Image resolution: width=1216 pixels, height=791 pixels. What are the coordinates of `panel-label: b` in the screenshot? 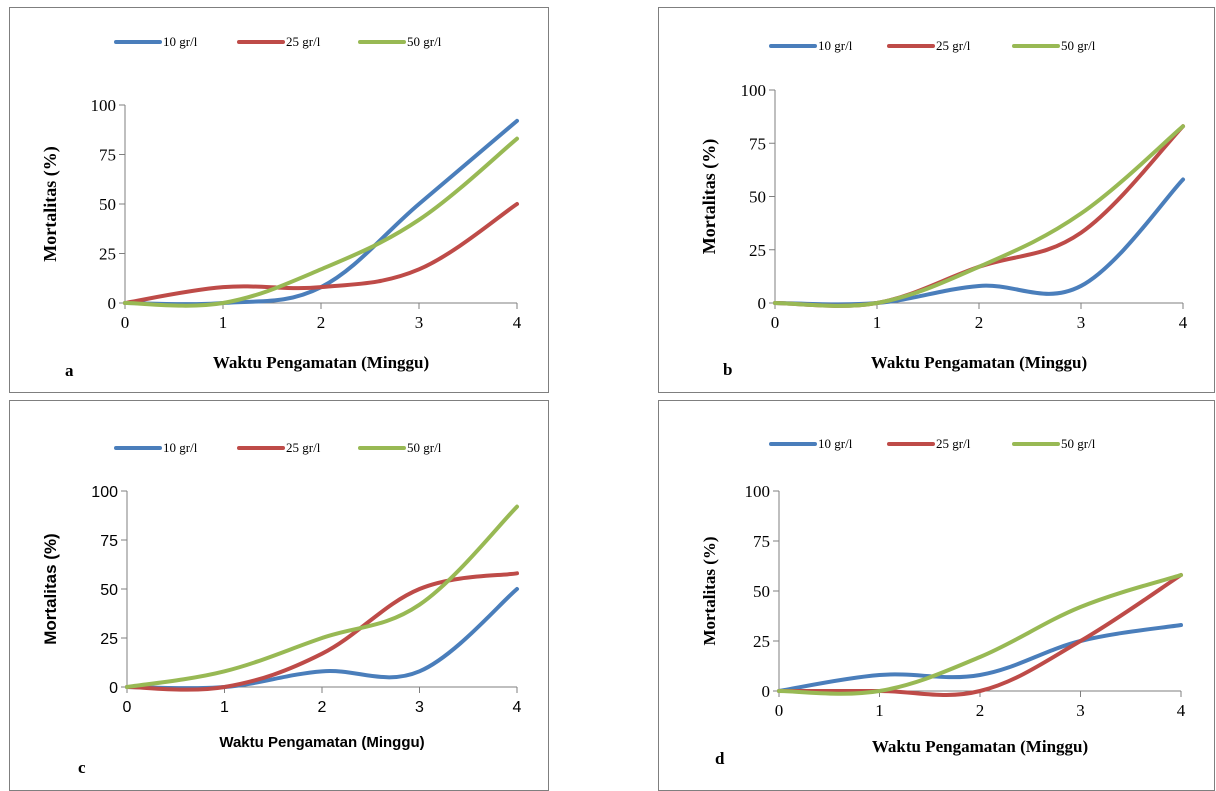 It's located at (727, 369).